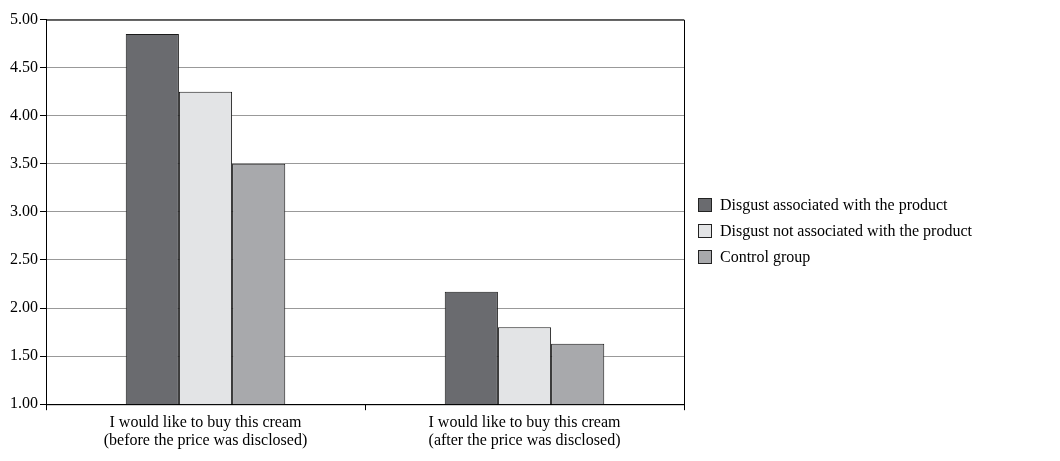  I want to click on y-tick-label: 5.00, so click(24, 18).